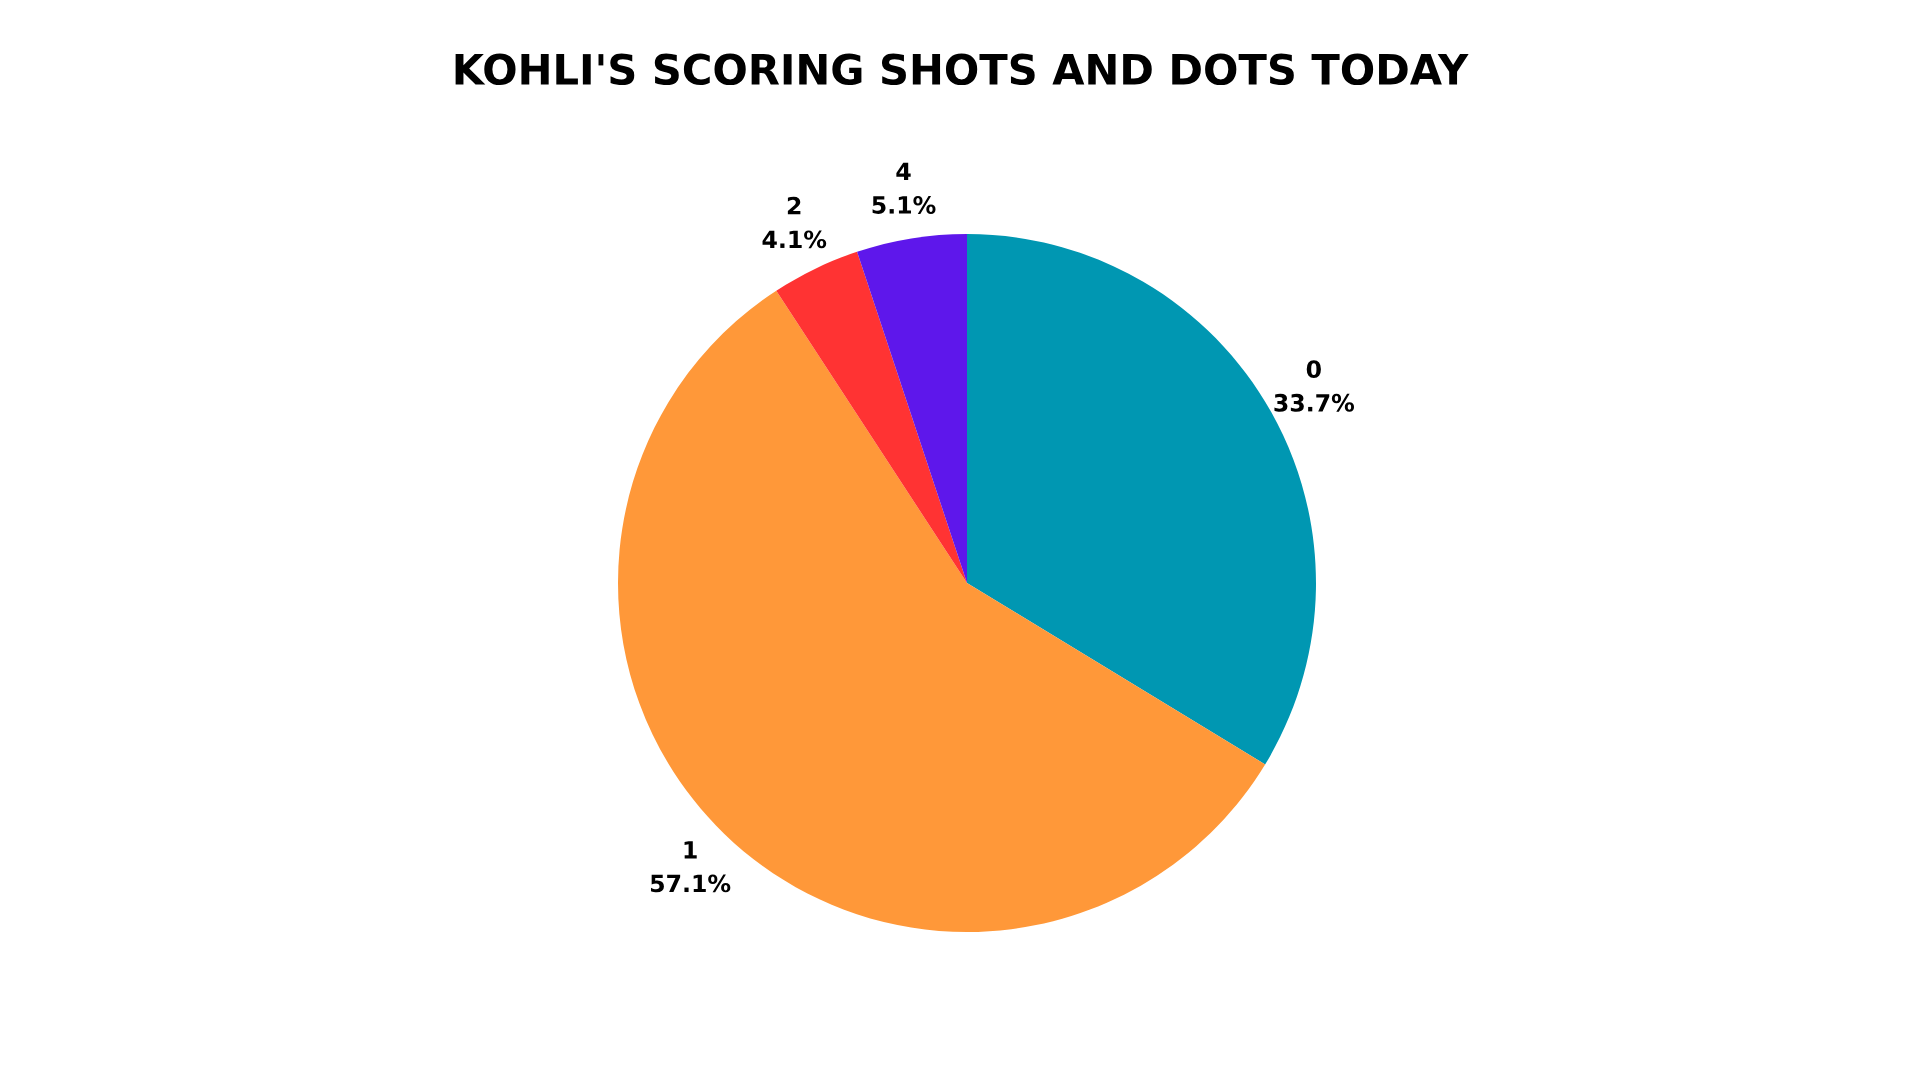 Image resolution: width=1920 pixels, height=1080 pixels. What do you see at coordinates (1314, 402) in the screenshot?
I see `data-label: 33.7%` at bounding box center [1314, 402].